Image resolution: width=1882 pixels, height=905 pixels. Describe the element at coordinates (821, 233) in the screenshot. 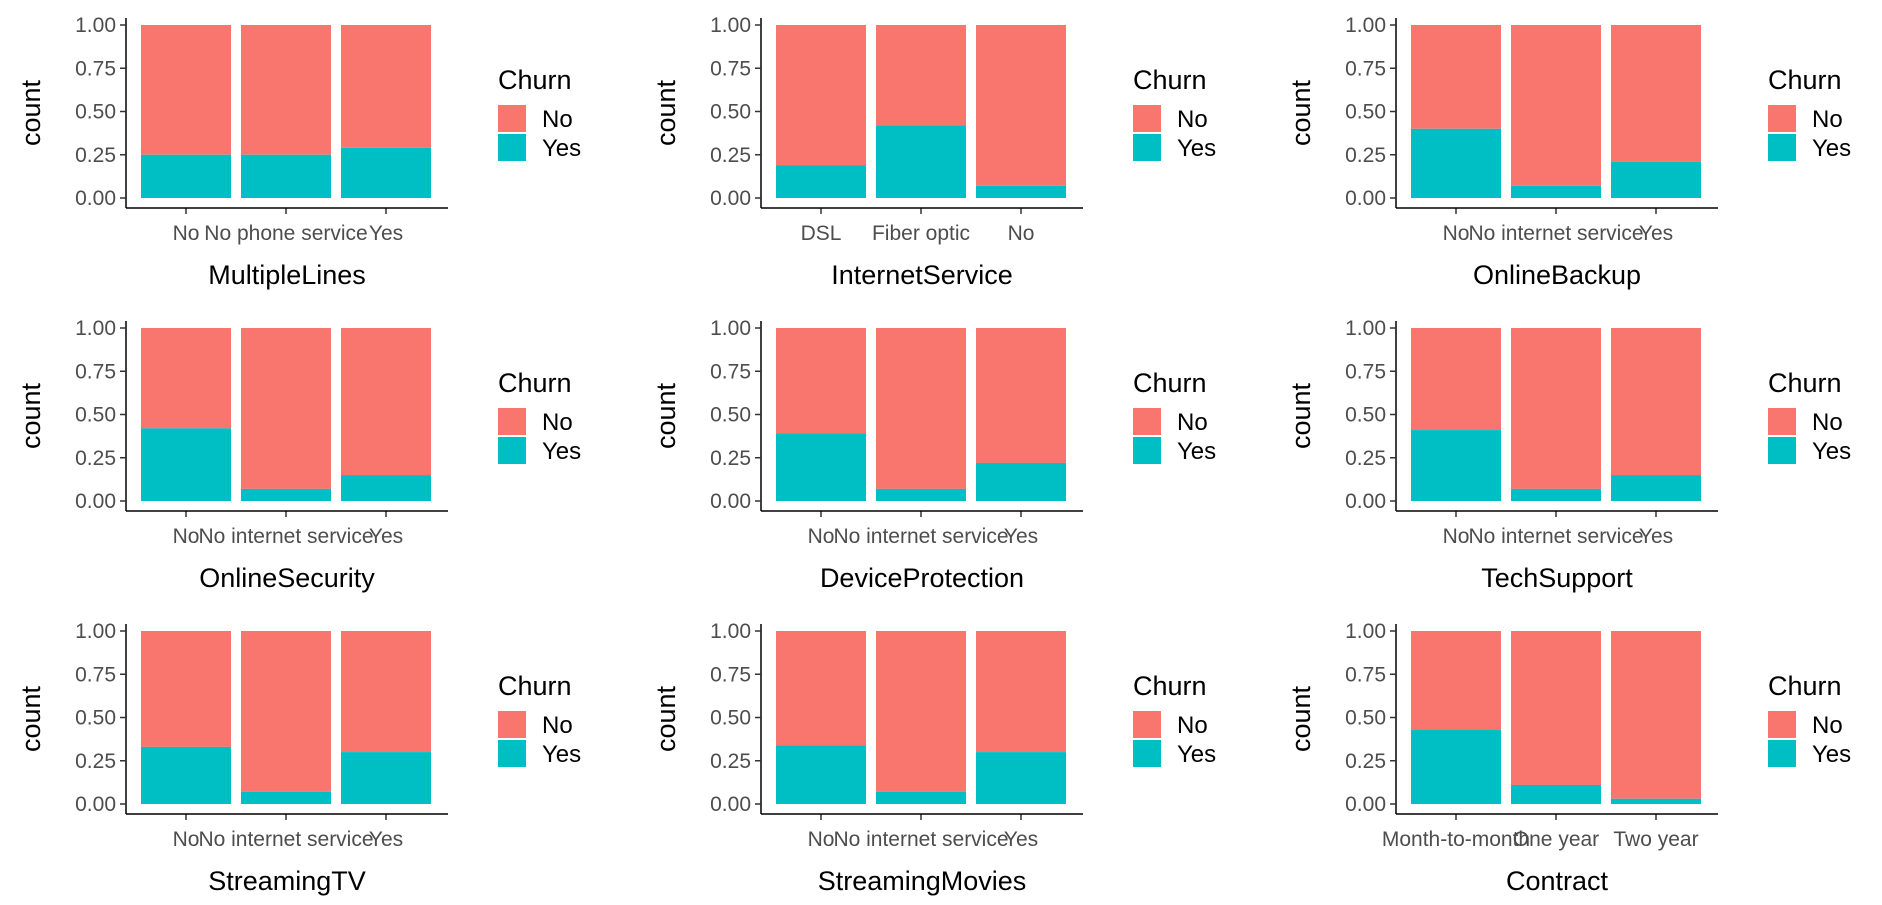

I see `x-tick-label: DSL` at that location.